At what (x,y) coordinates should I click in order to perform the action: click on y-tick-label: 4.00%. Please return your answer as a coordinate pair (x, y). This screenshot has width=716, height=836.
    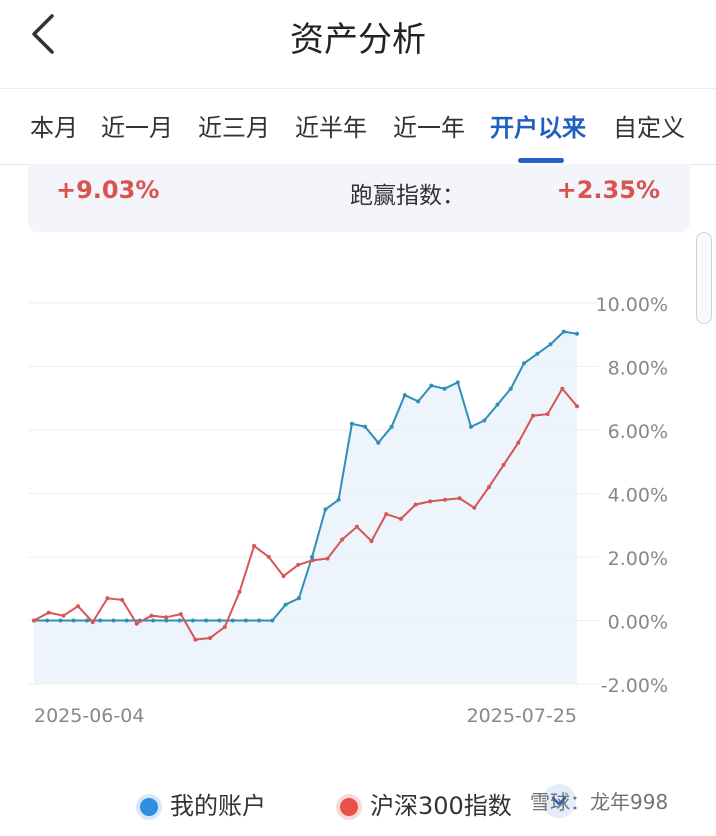
    Looking at the image, I should click on (638, 496).